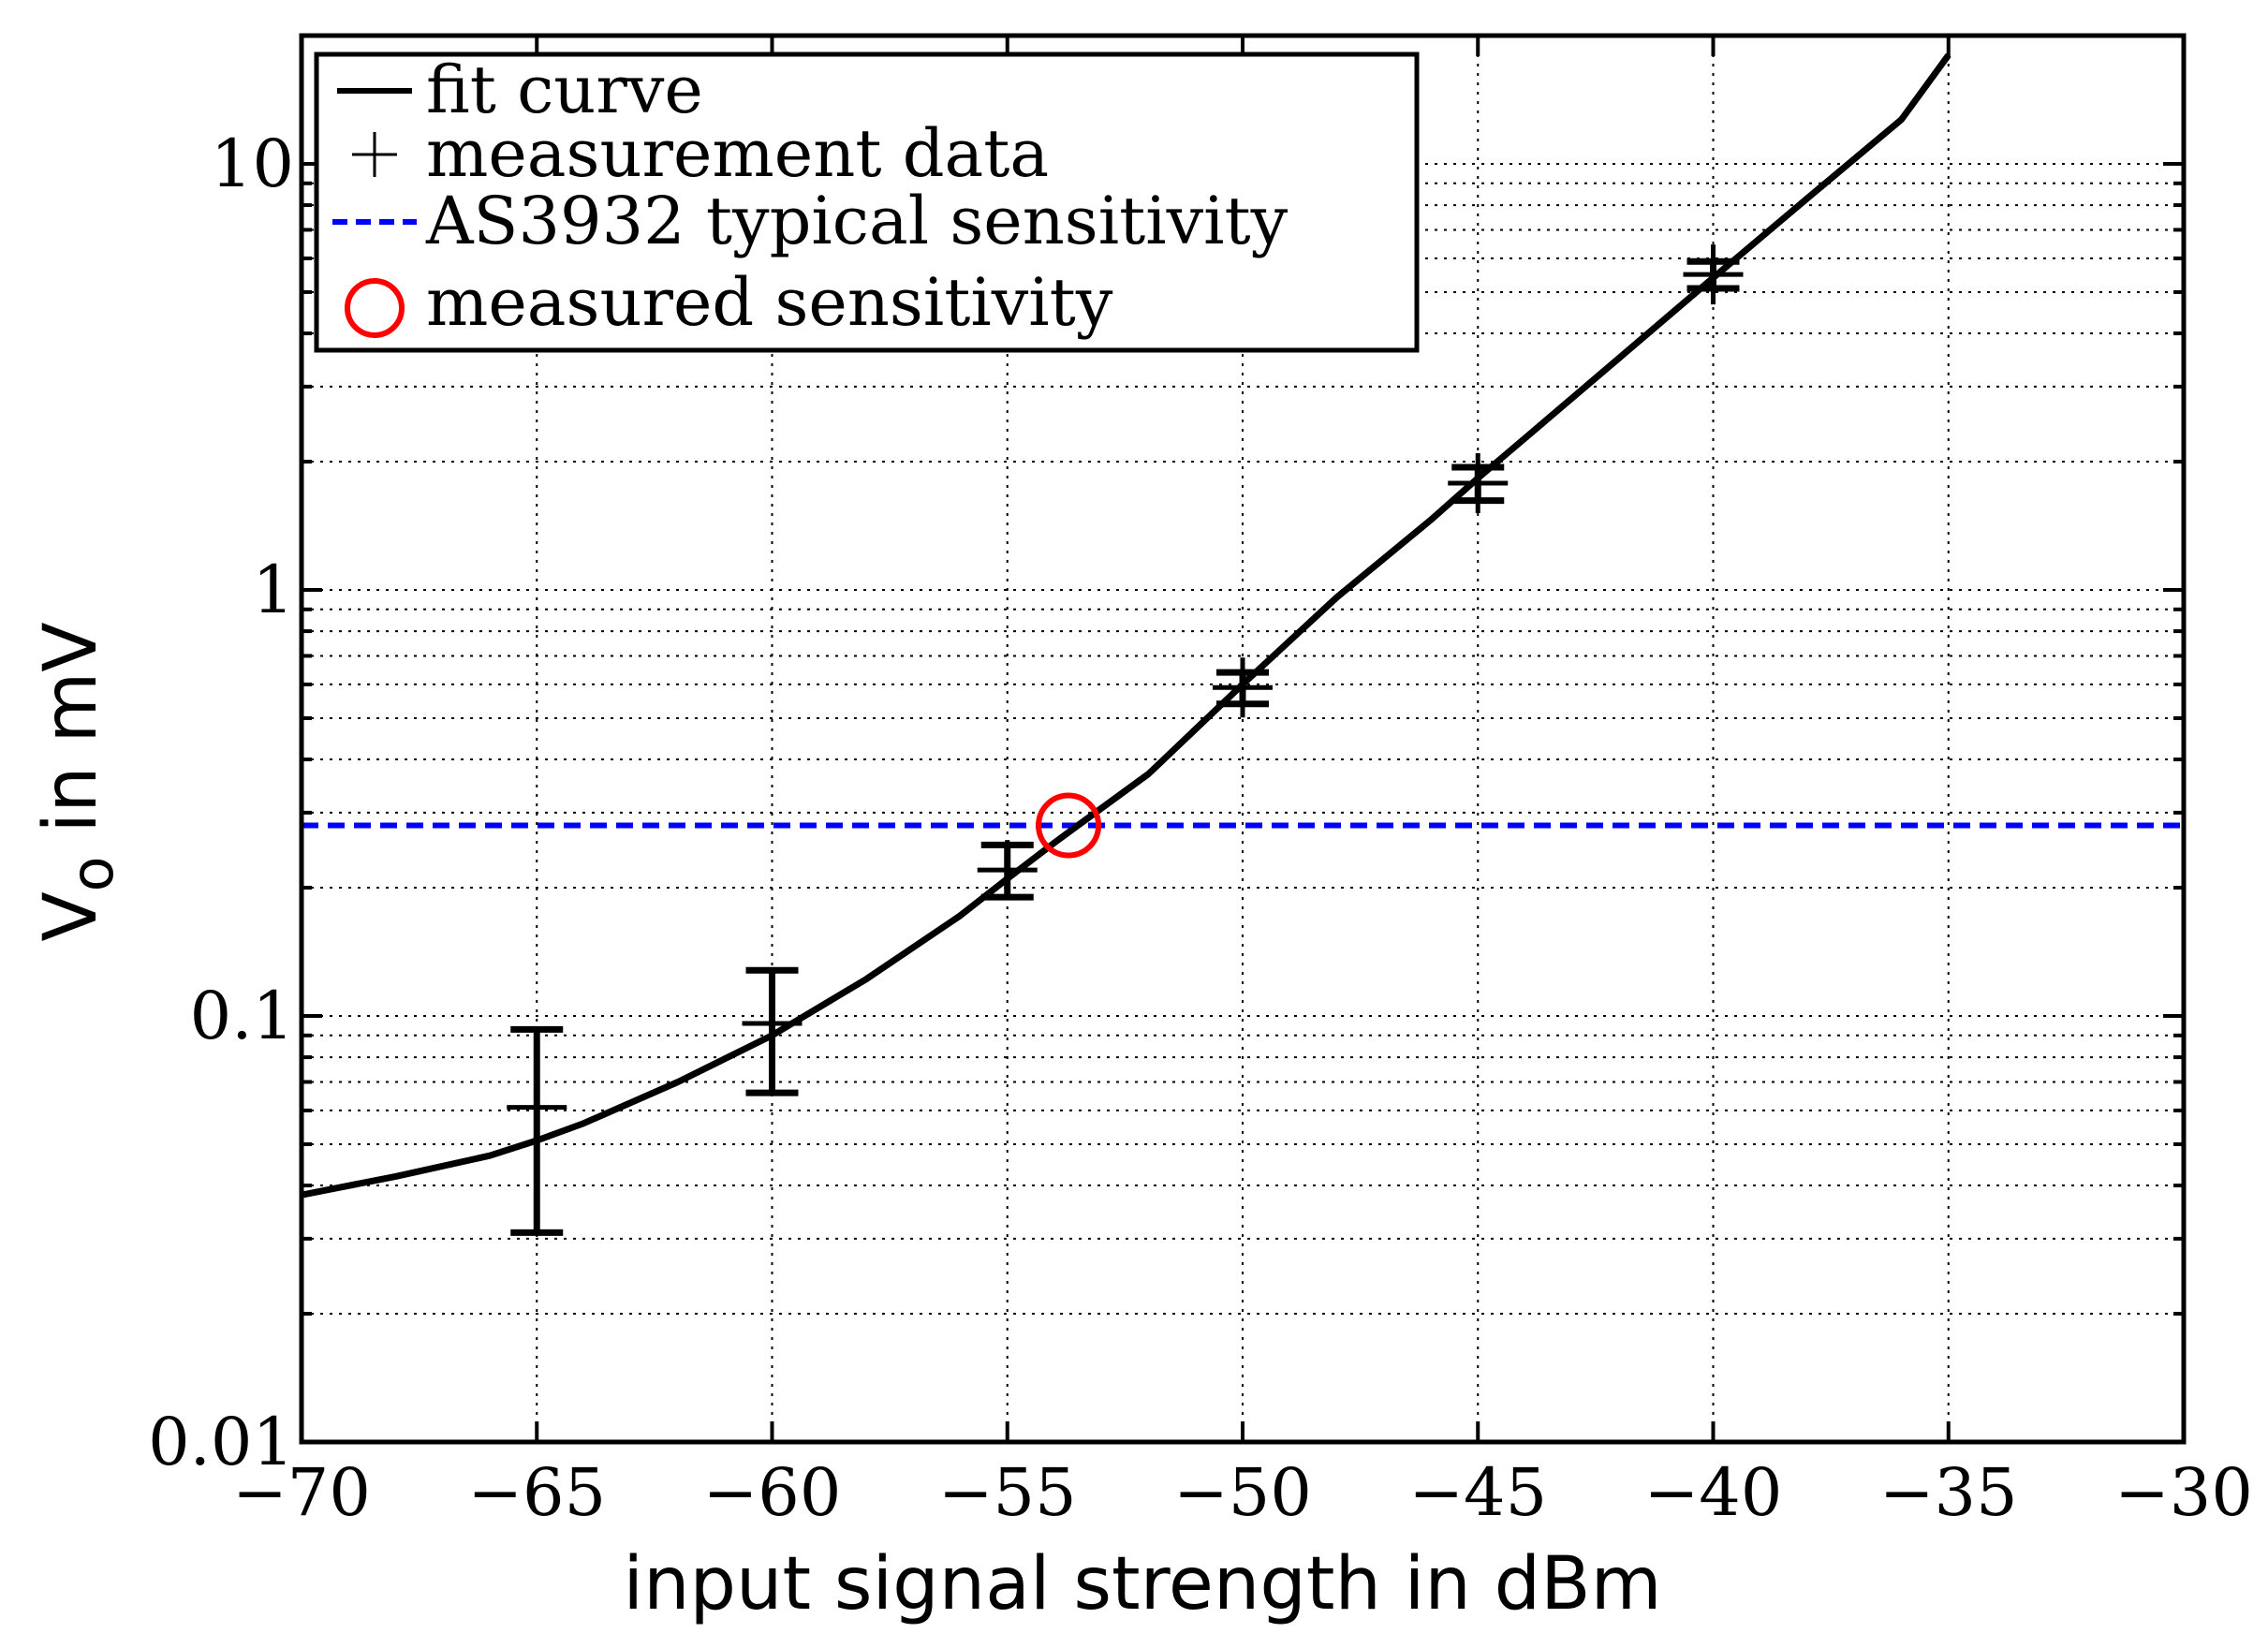  I want to click on x-tick-label: −55, so click(1007, 1492).